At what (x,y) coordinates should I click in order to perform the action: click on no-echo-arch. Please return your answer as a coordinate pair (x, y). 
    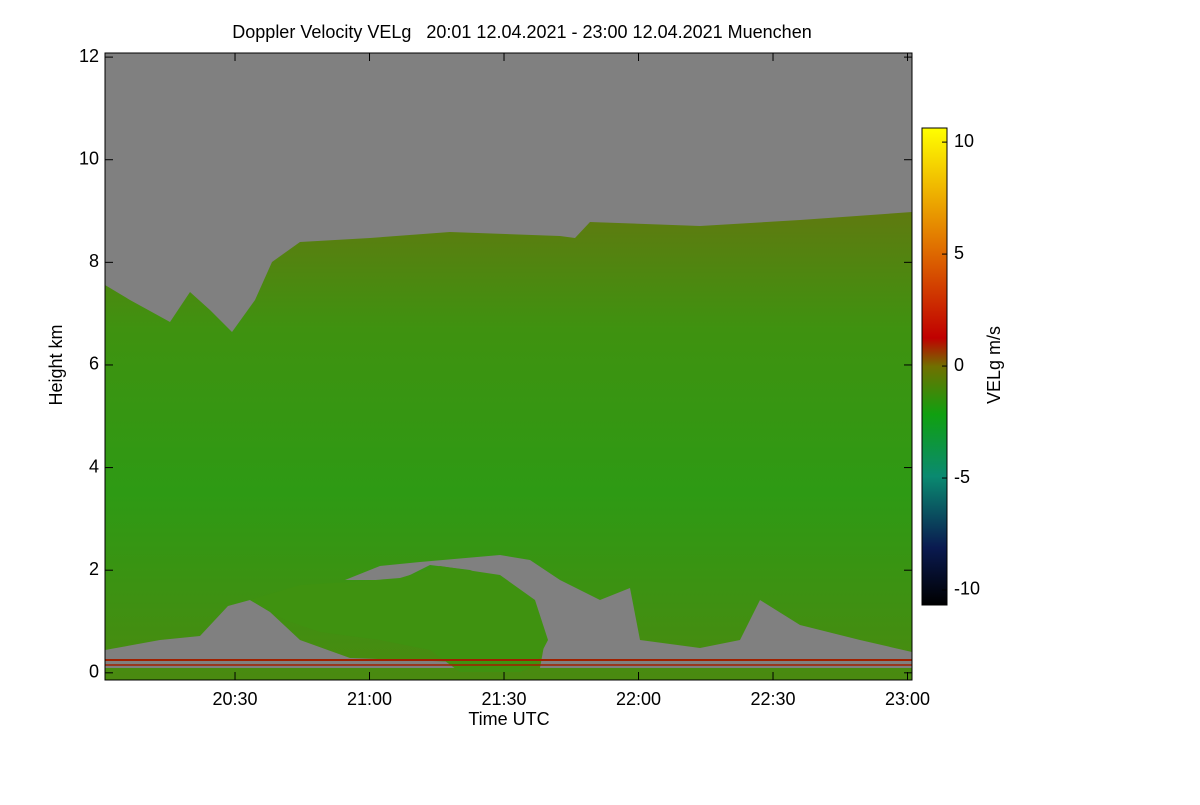
    Looking at the image, I should click on (628, 611).